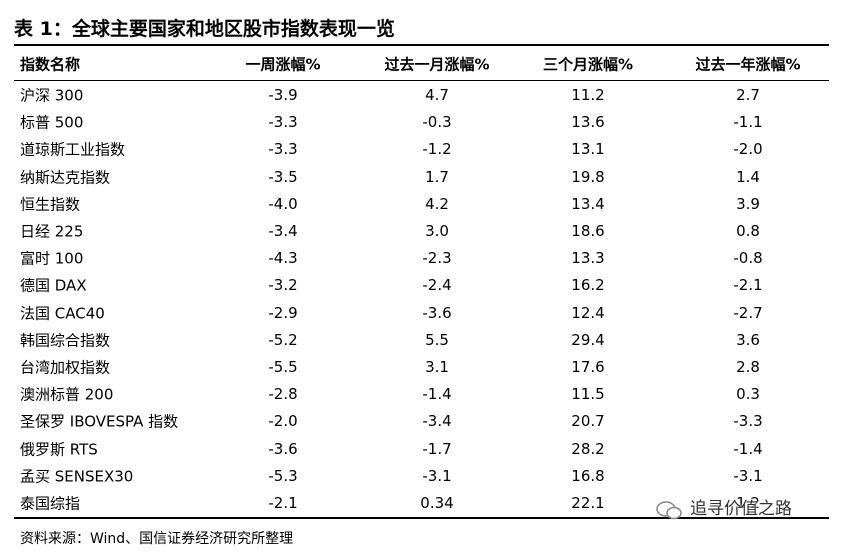  What do you see at coordinates (283, 64) in the screenshot?
I see `header-cell: 一周涨幅%` at bounding box center [283, 64].